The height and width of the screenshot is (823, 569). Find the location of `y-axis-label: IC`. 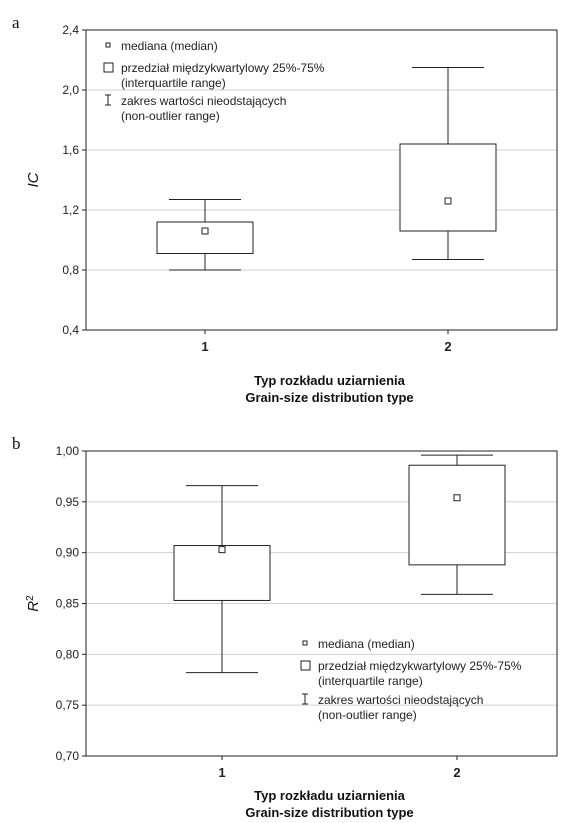

y-axis-label: IC is located at coordinates (33, 179).